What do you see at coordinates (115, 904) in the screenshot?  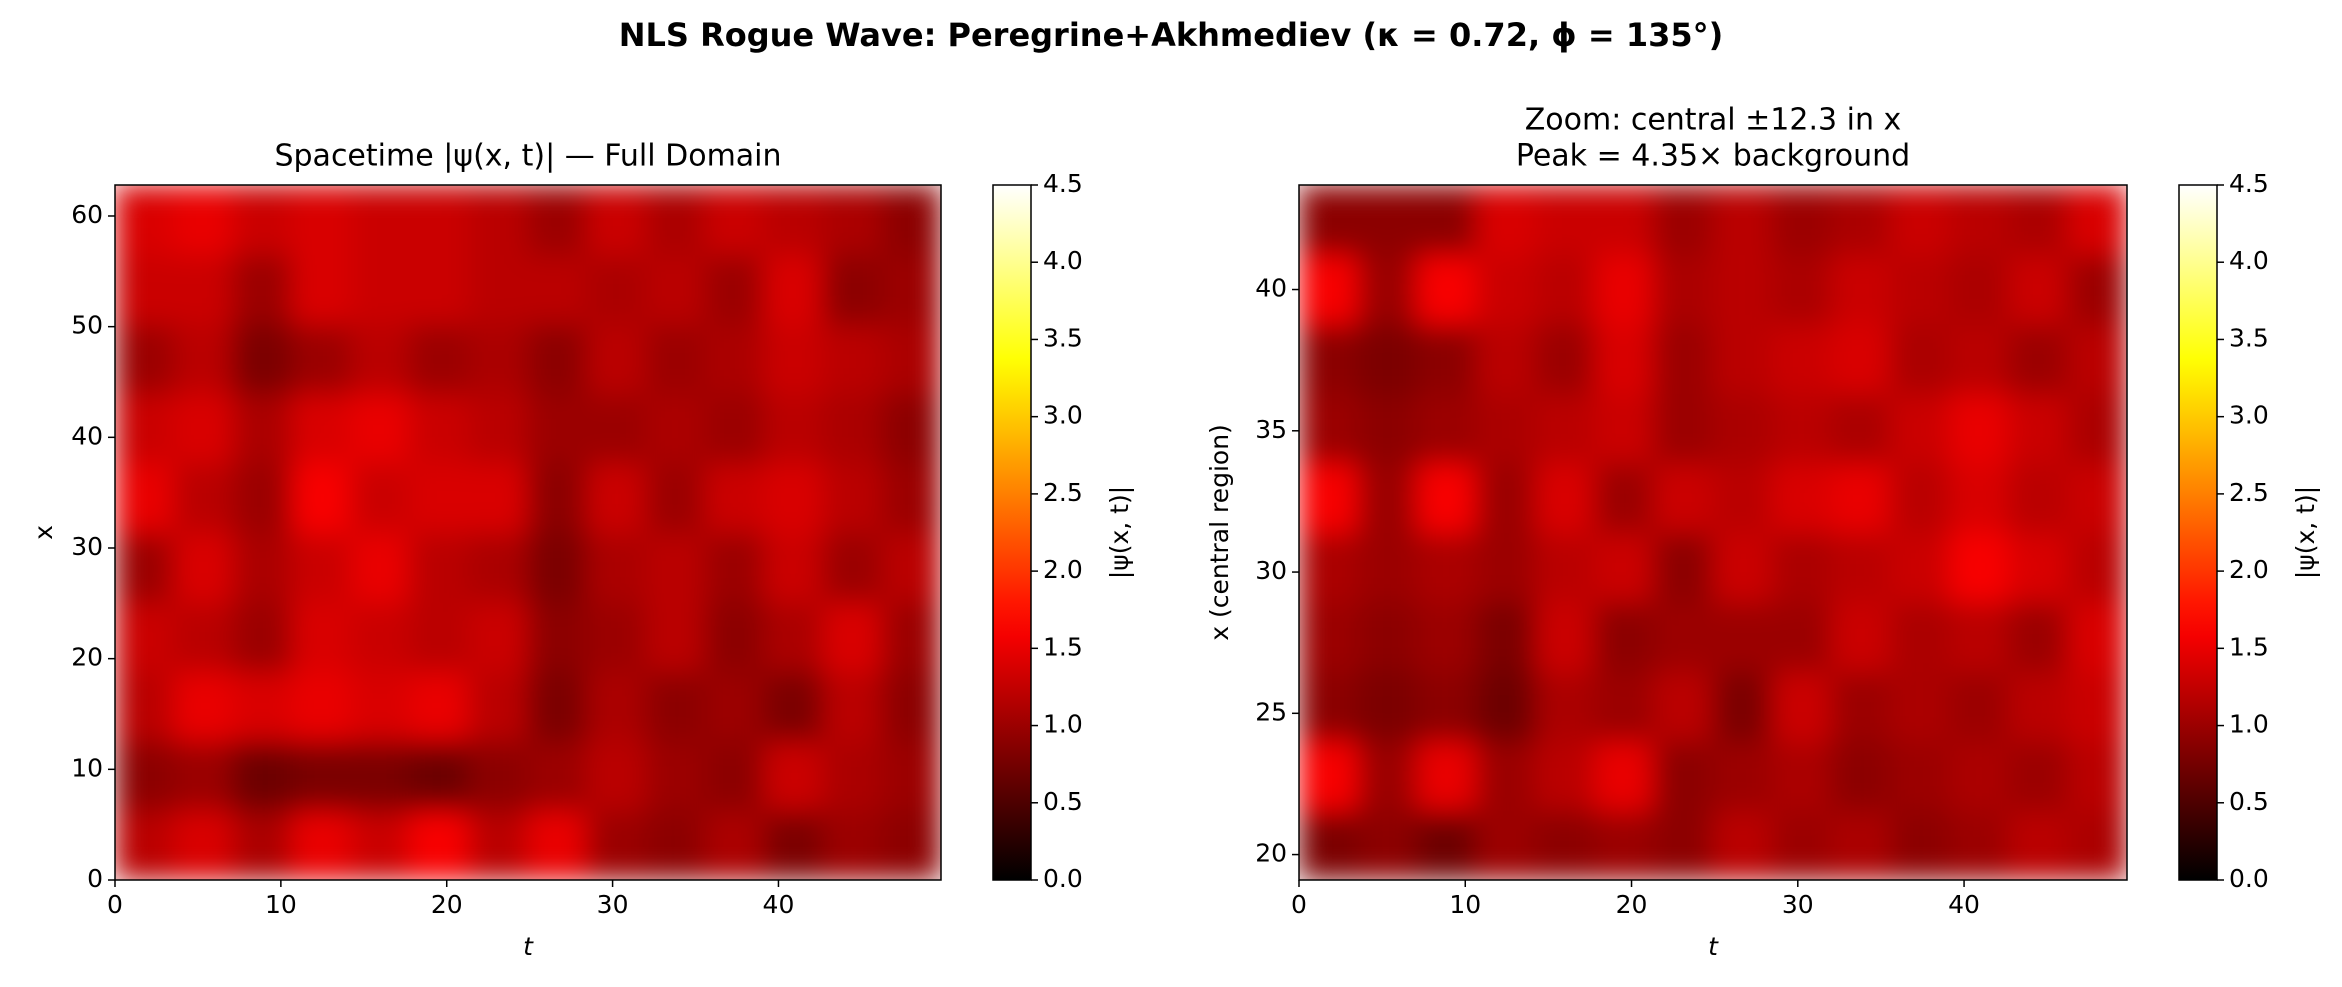 I see `x-tick-label: 0` at bounding box center [115, 904].